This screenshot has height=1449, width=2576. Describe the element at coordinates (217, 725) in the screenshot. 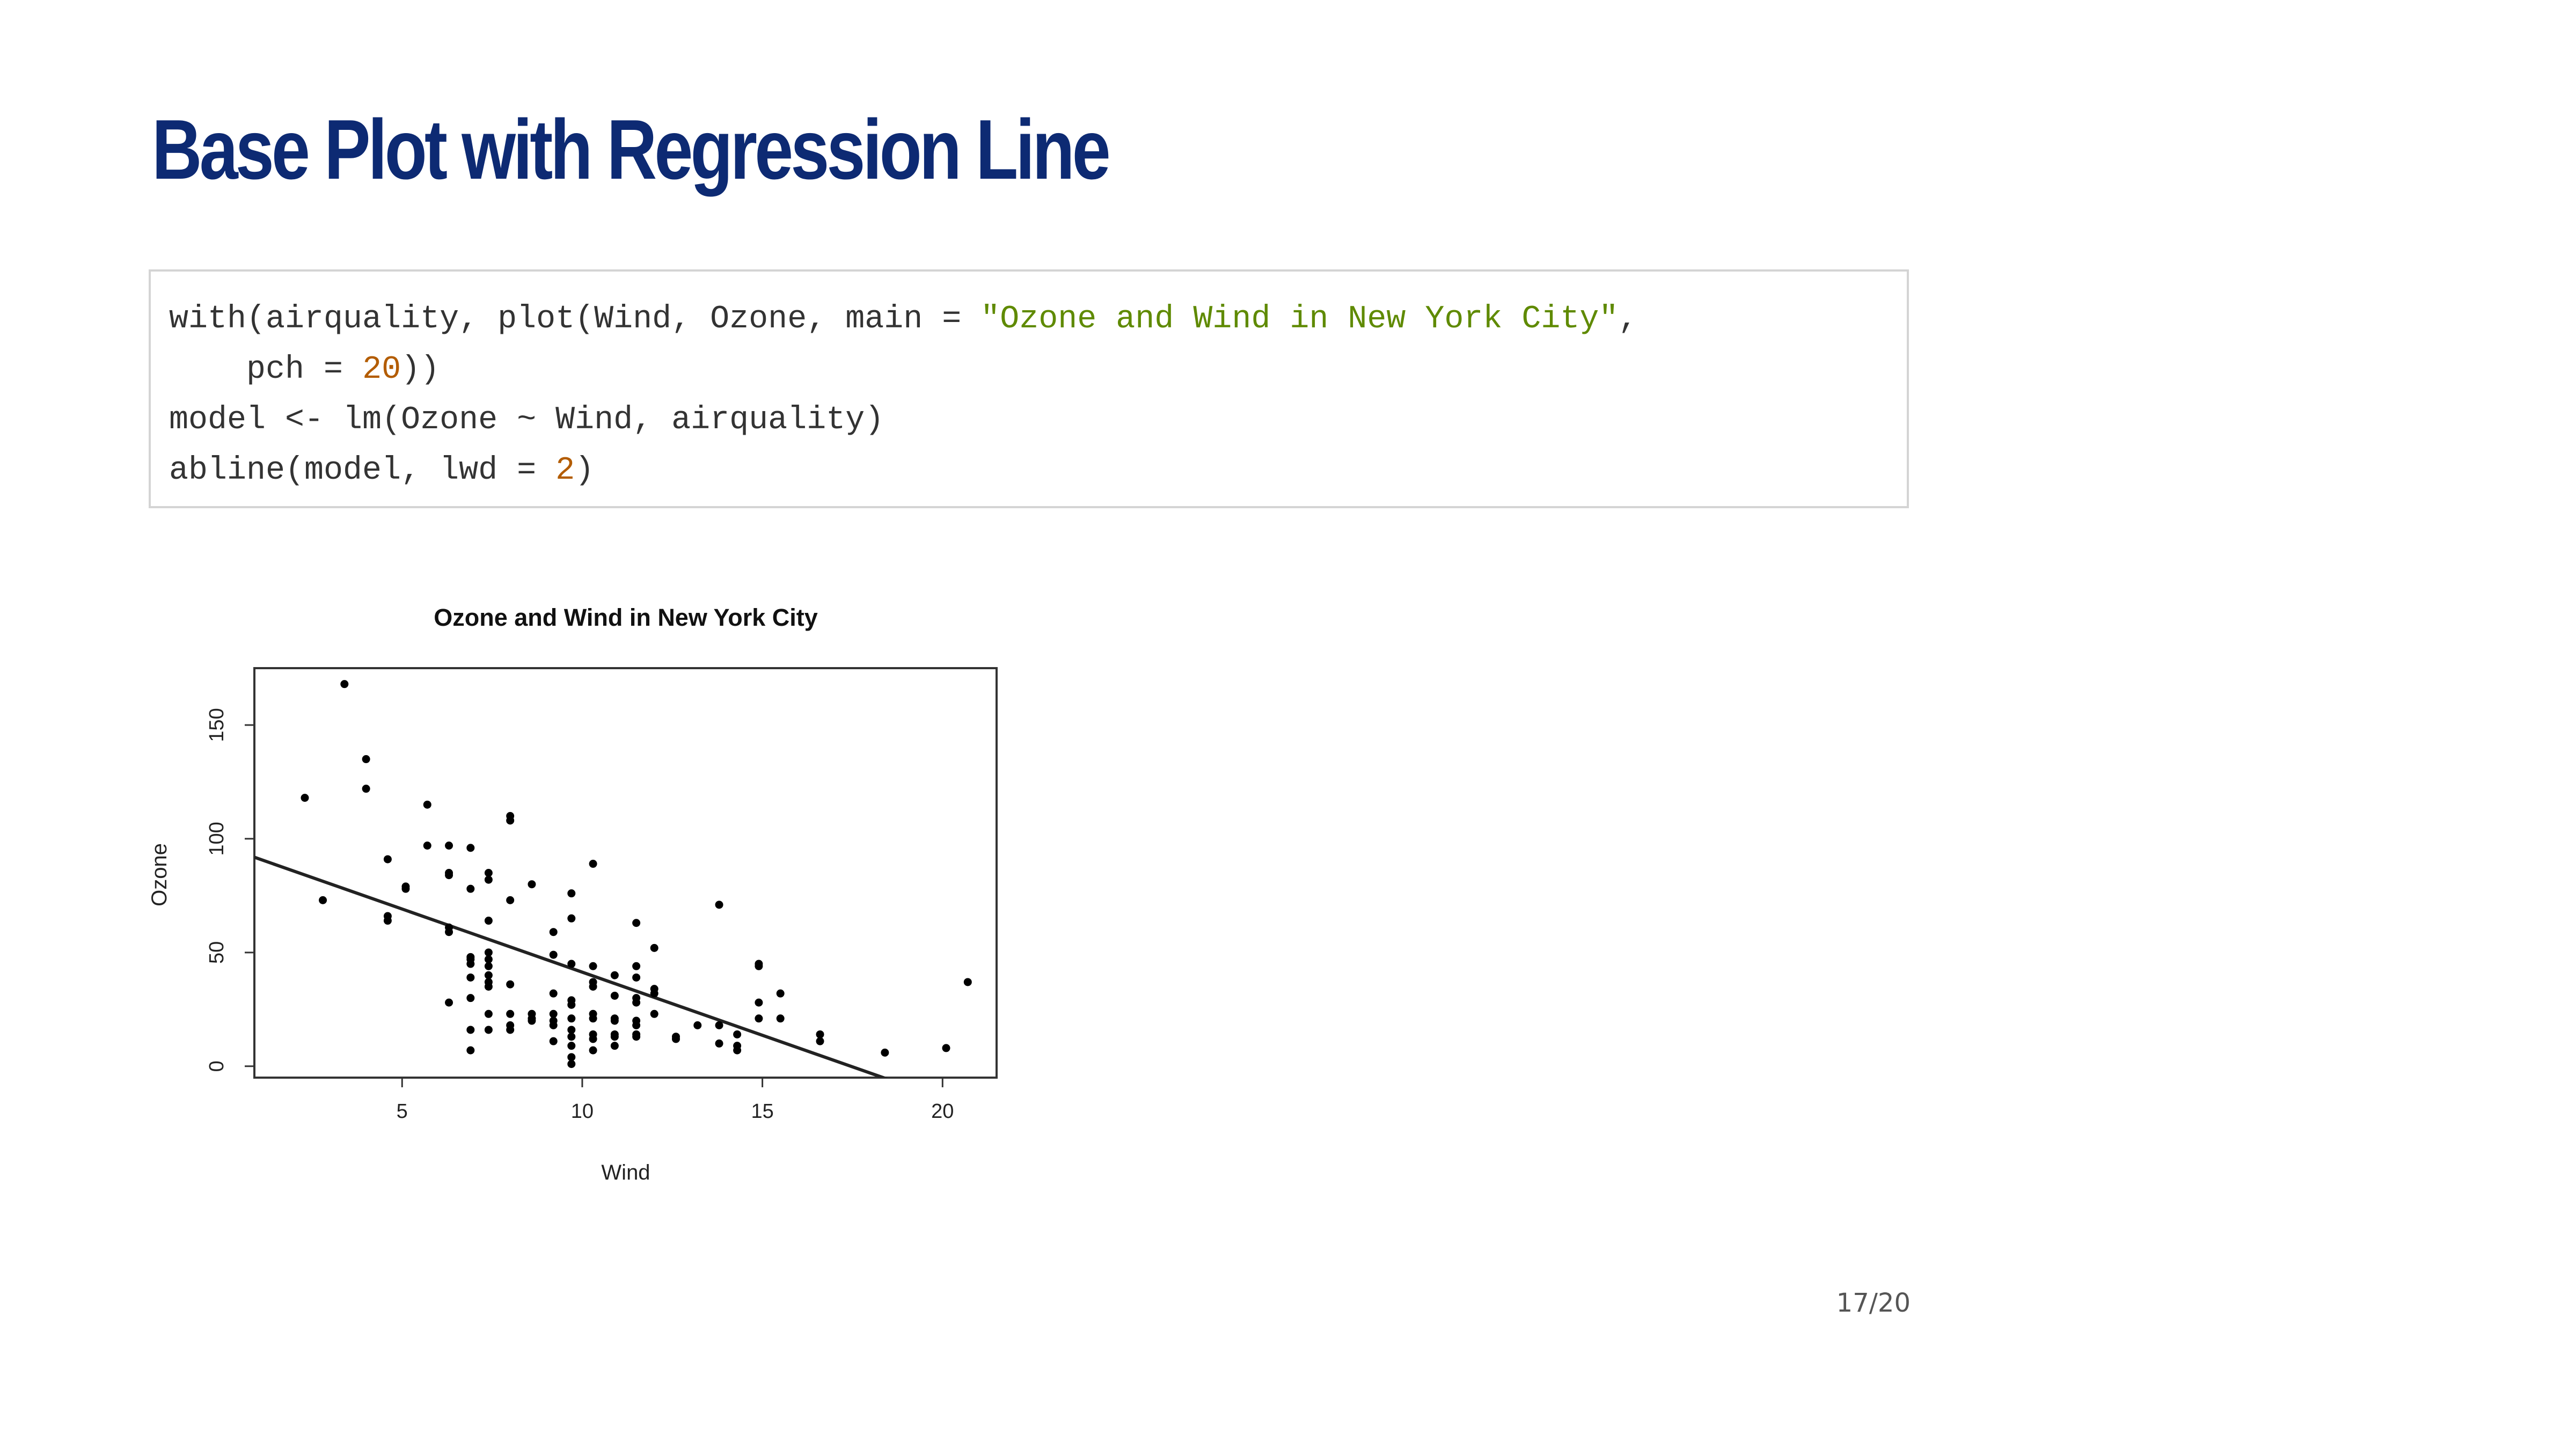

I see `y-tick-label: 150` at that location.